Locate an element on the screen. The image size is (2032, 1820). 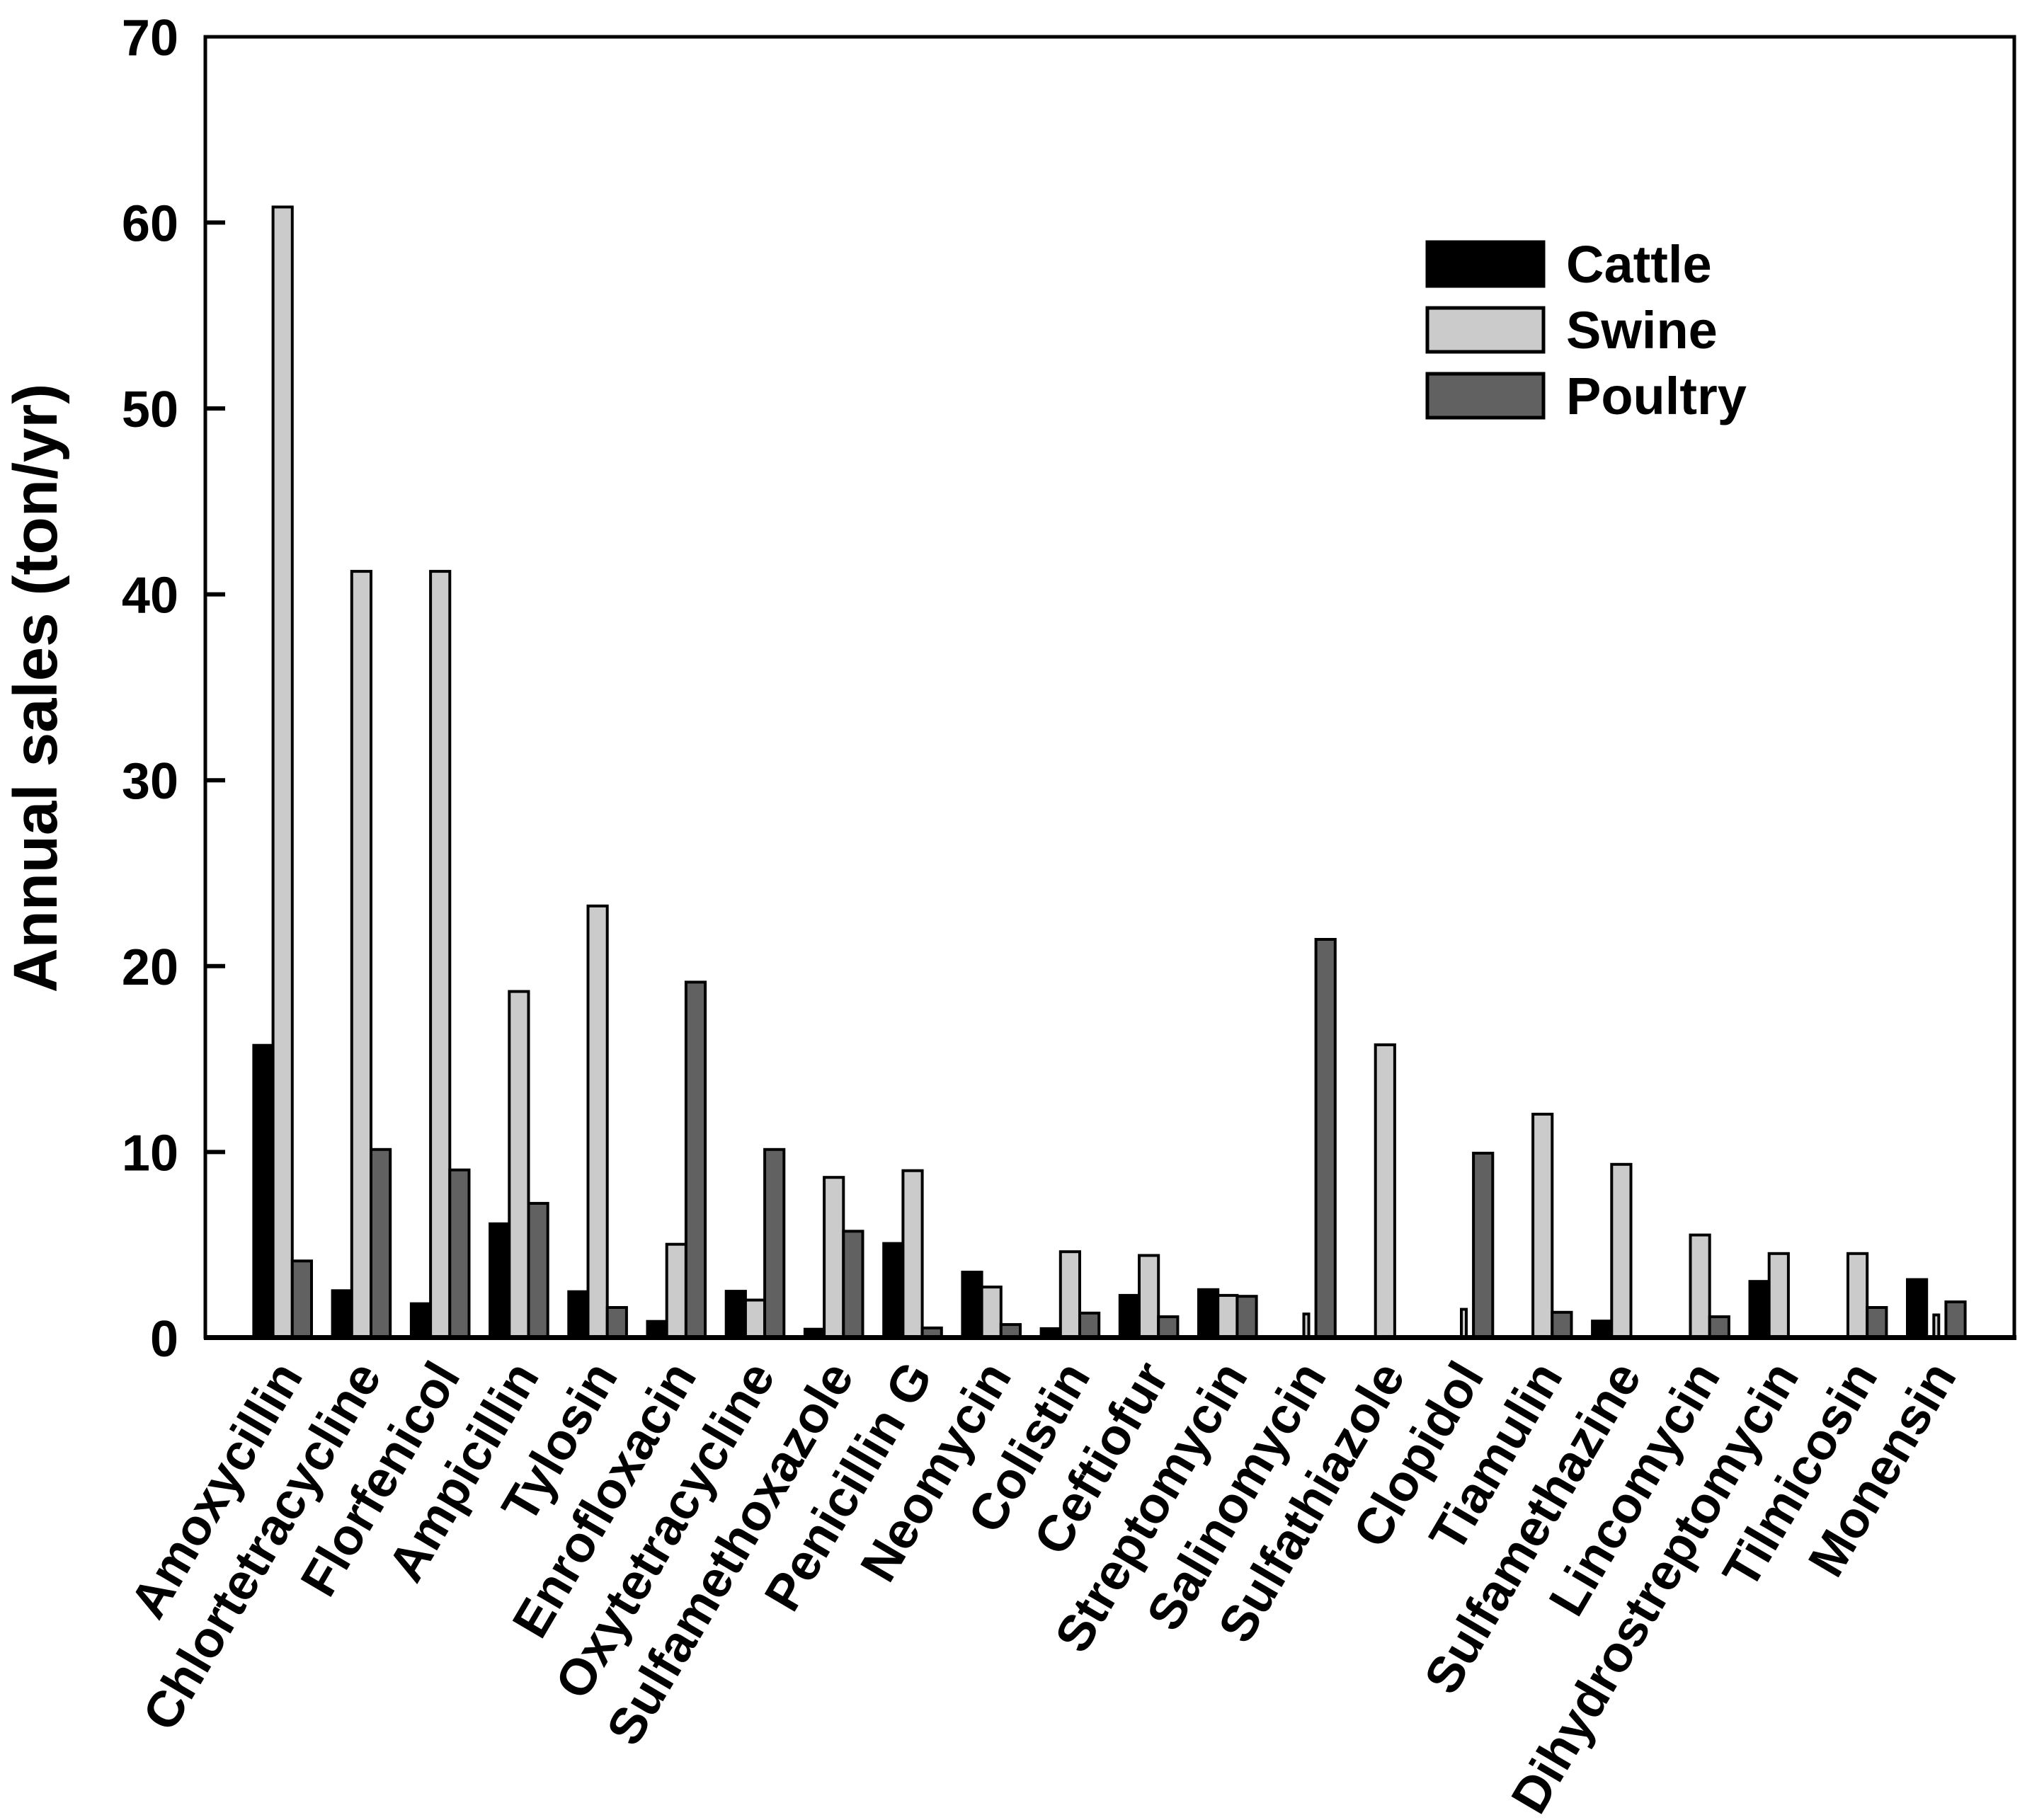
svg-text: 60 is located at coordinates (150, 224).